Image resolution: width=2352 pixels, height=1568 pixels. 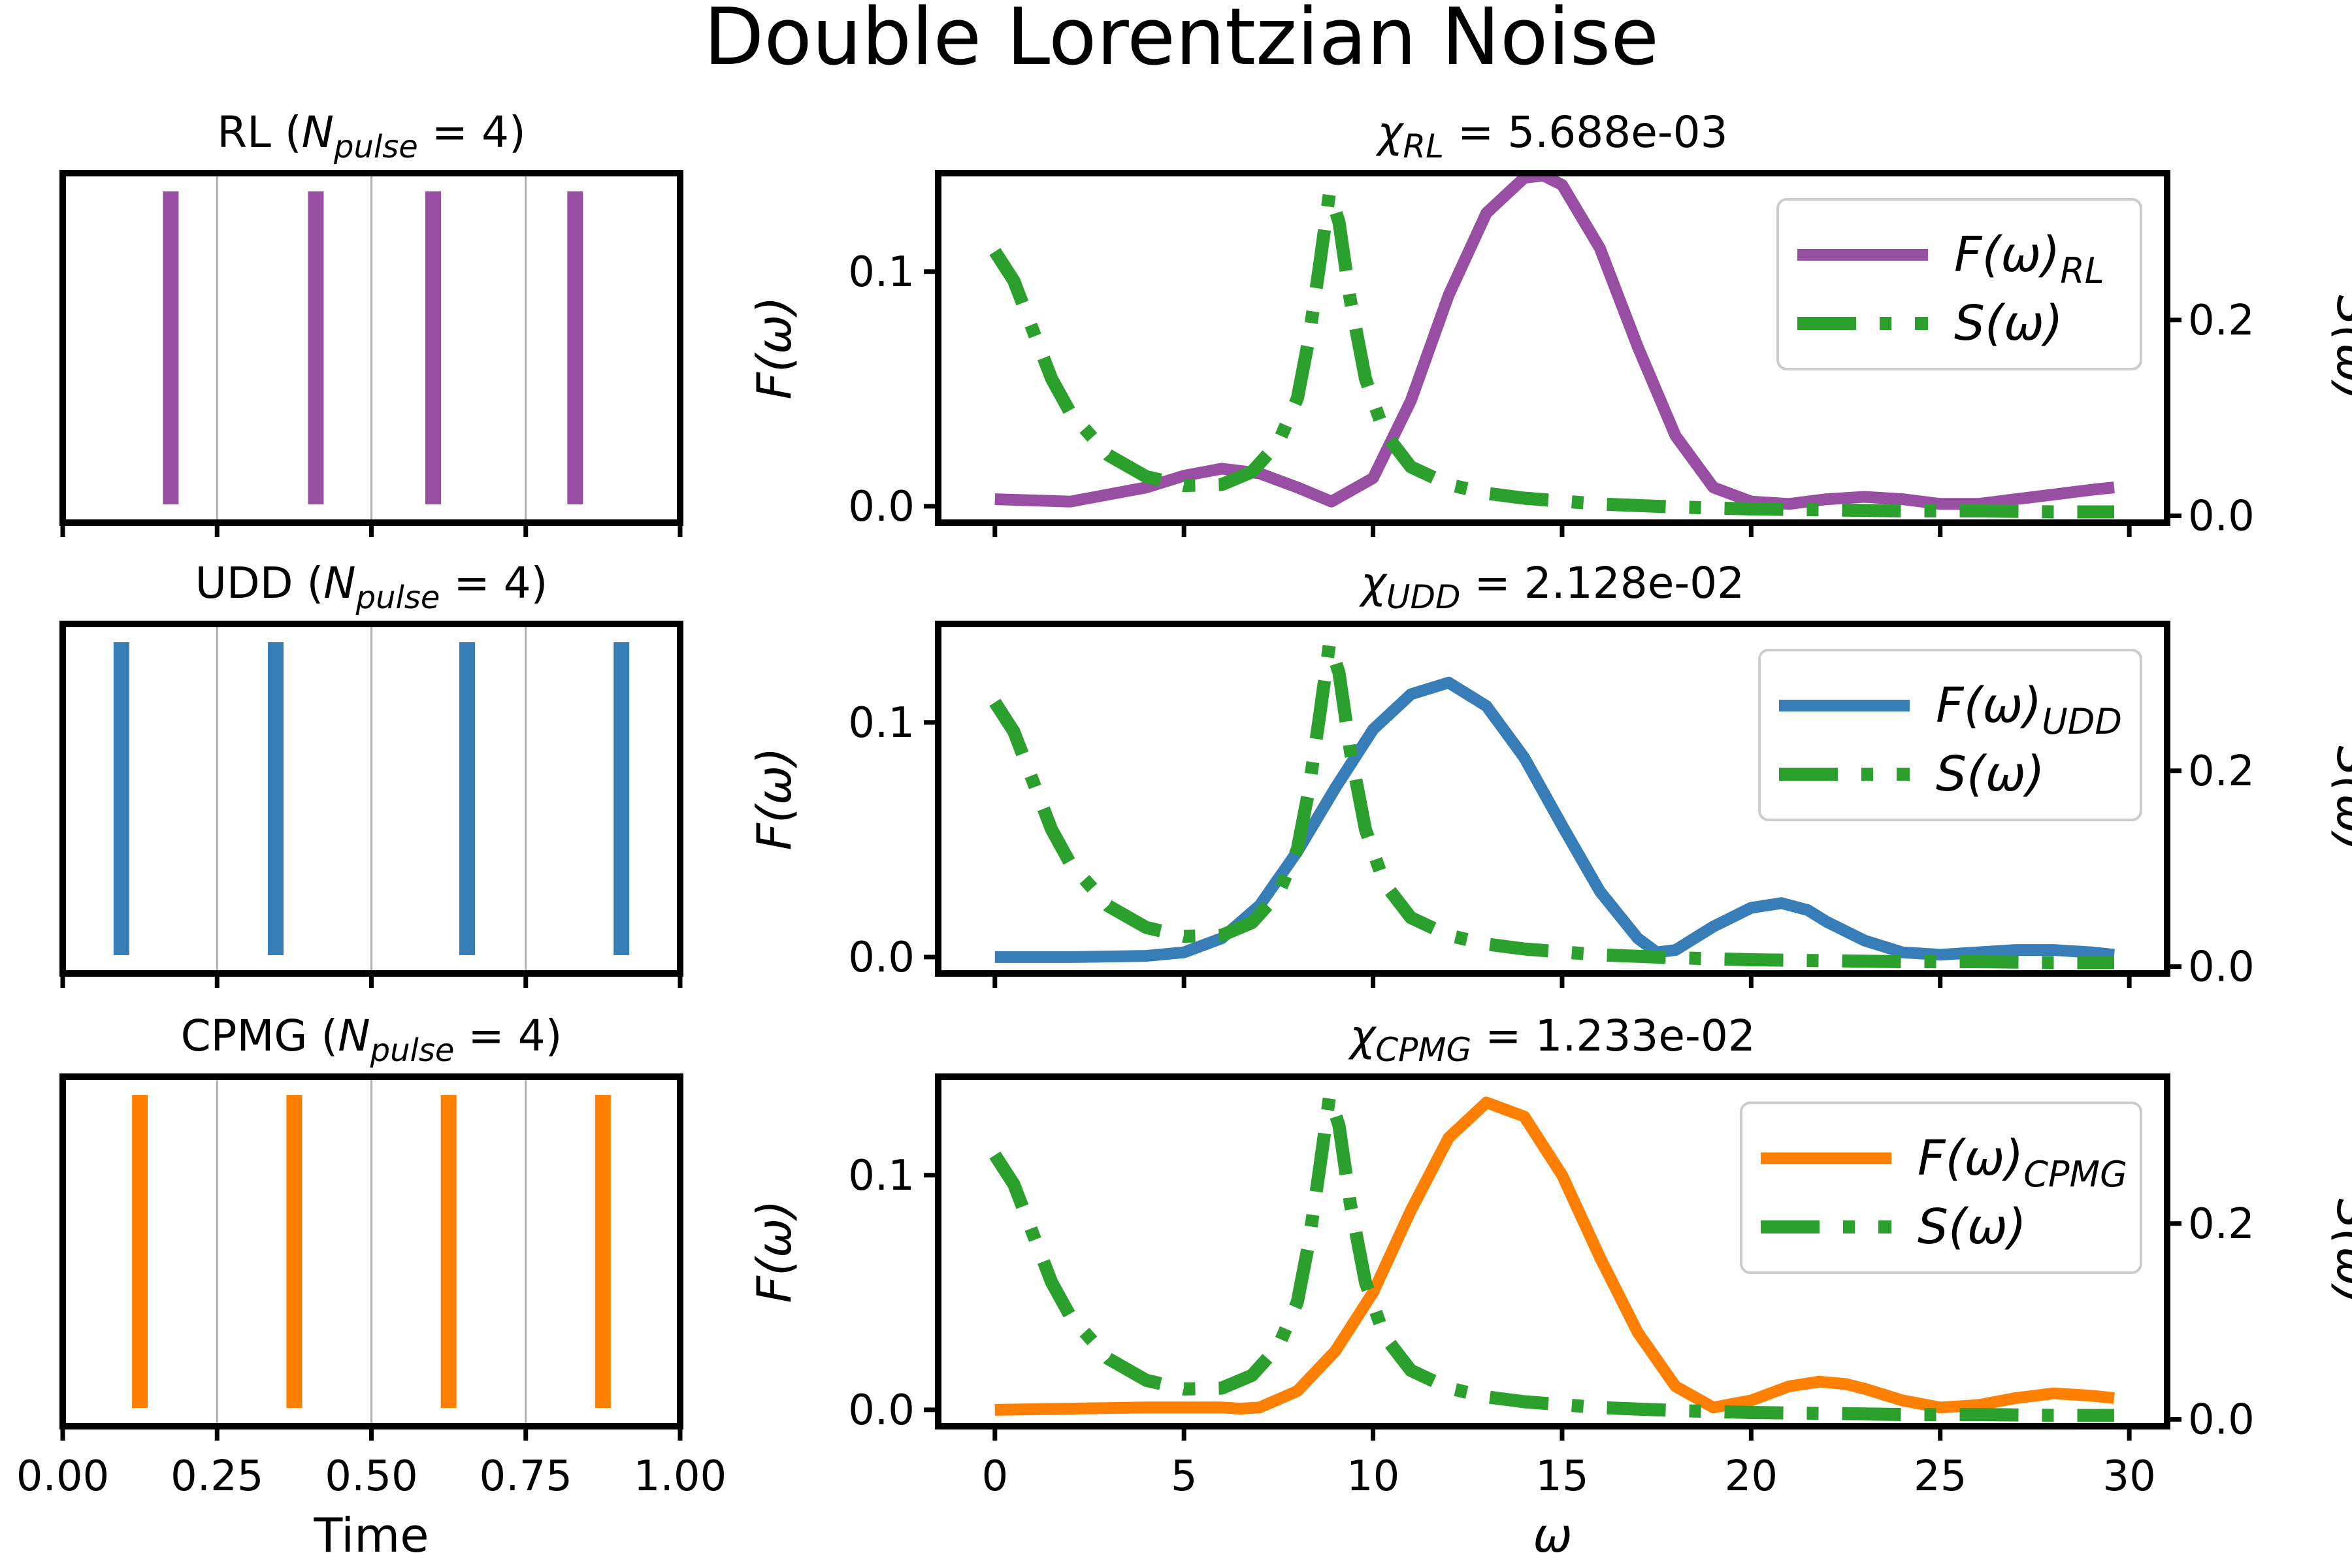 I want to click on panel-title-name: CPMG (, so click(x=259, y=1036).